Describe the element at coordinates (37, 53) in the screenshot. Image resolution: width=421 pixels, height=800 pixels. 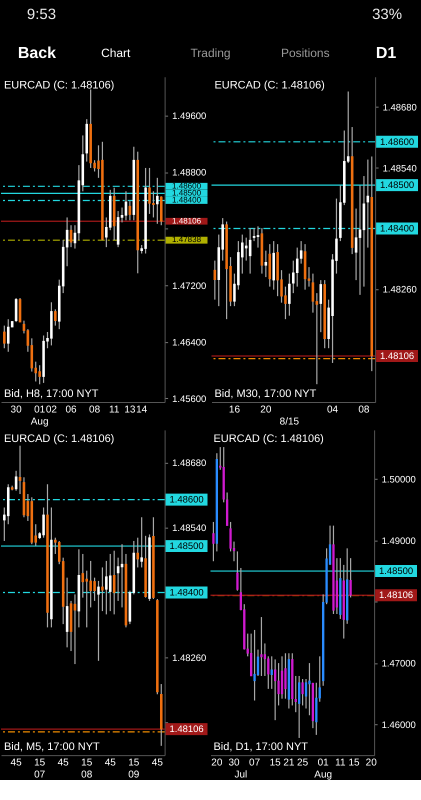
I see `text: Back` at that location.